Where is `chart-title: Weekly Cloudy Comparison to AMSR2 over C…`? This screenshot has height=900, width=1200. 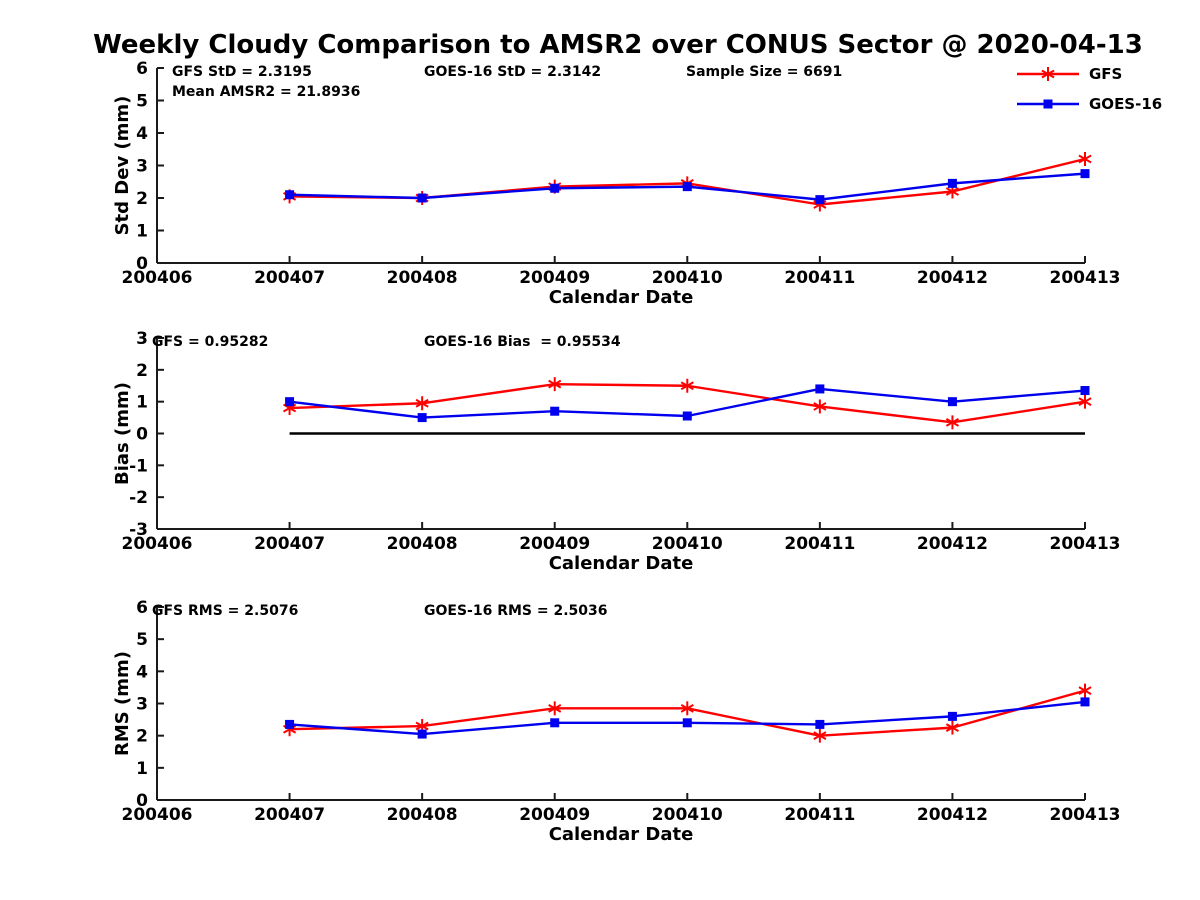 chart-title: Weekly Cloudy Comparison to AMSR2 over C… is located at coordinates (618, 45).